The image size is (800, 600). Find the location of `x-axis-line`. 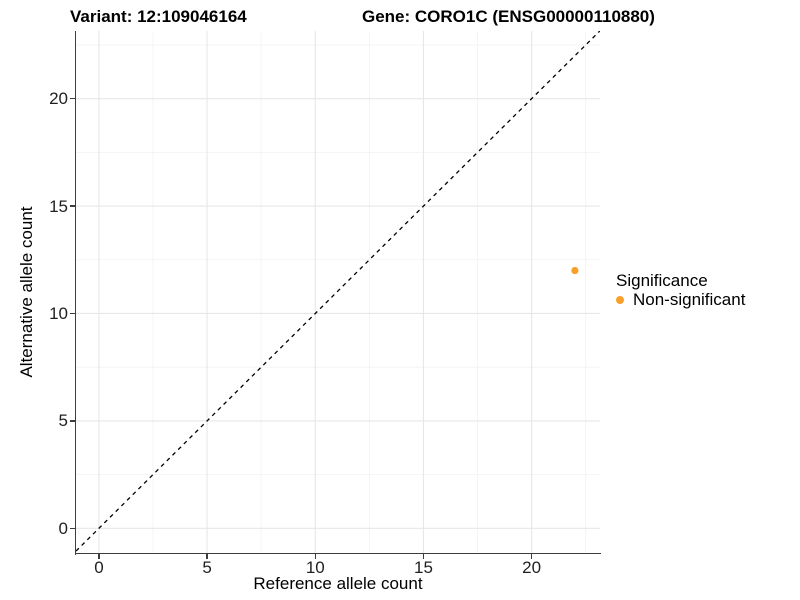

x-axis-line is located at coordinates (337, 553).